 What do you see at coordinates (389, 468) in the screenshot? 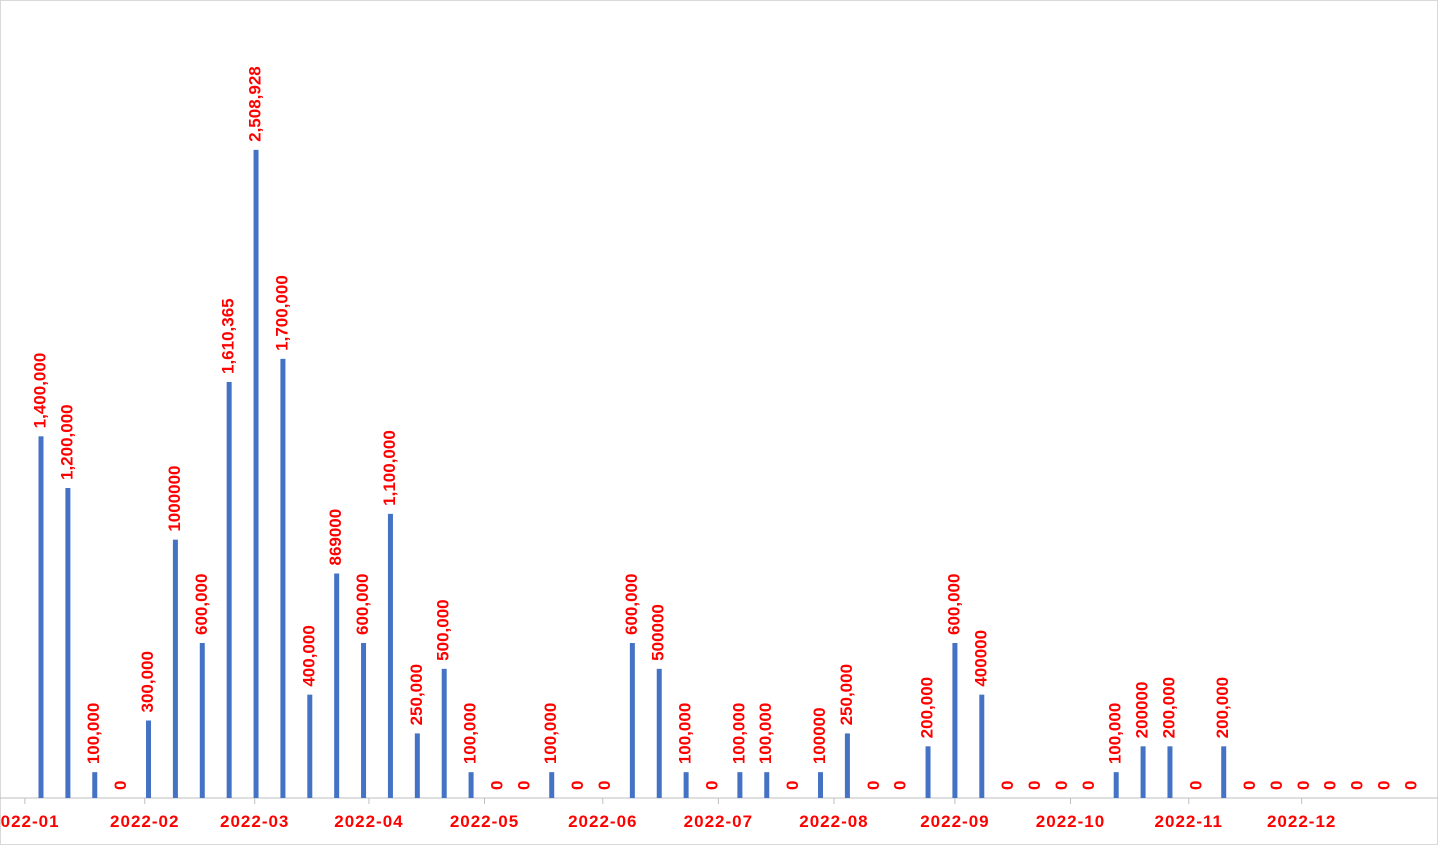
I see `value-label: 1,100,000` at bounding box center [389, 468].